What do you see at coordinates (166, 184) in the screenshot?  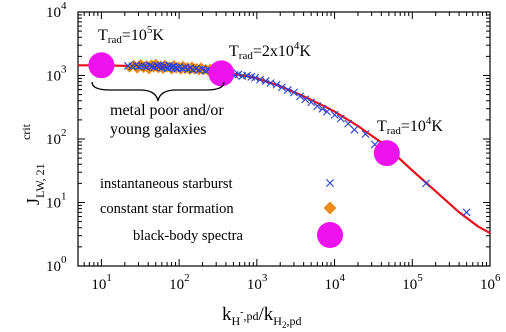 I see `legend-label-starburst: instantaneous starburst` at bounding box center [166, 184].